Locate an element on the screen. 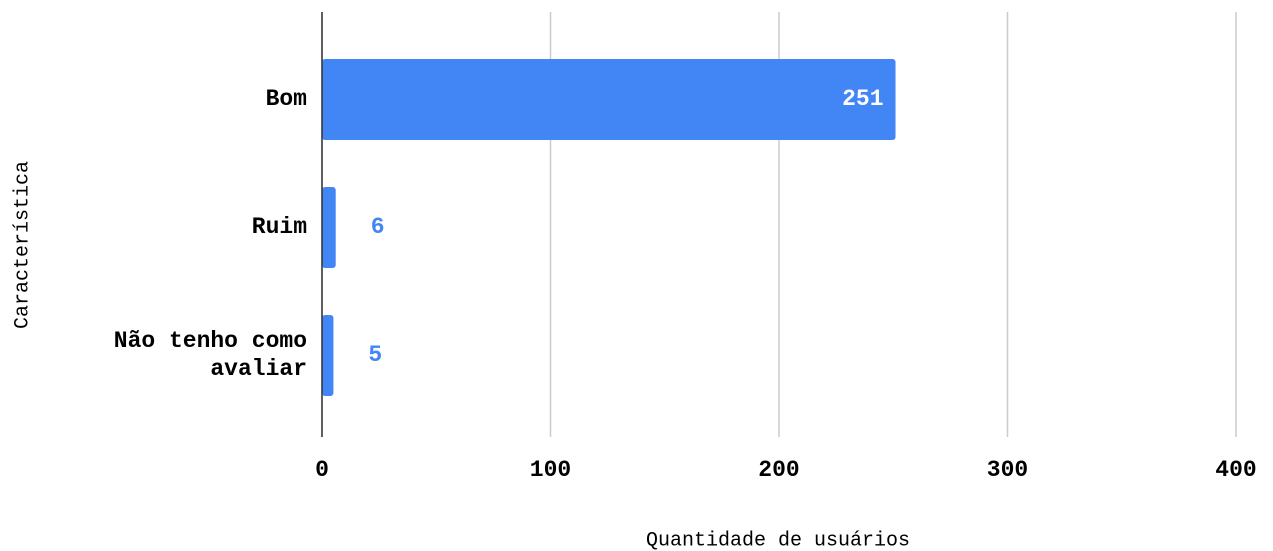  x-tick-label: 0 is located at coordinates (322, 470).